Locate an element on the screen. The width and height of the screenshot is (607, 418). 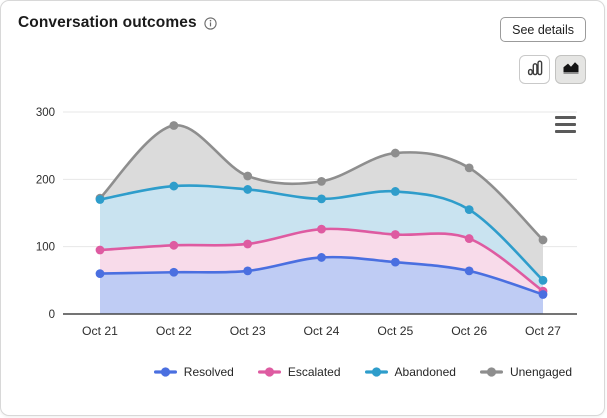
legend-item-abandoned: Abandoned is located at coordinates (410, 372).